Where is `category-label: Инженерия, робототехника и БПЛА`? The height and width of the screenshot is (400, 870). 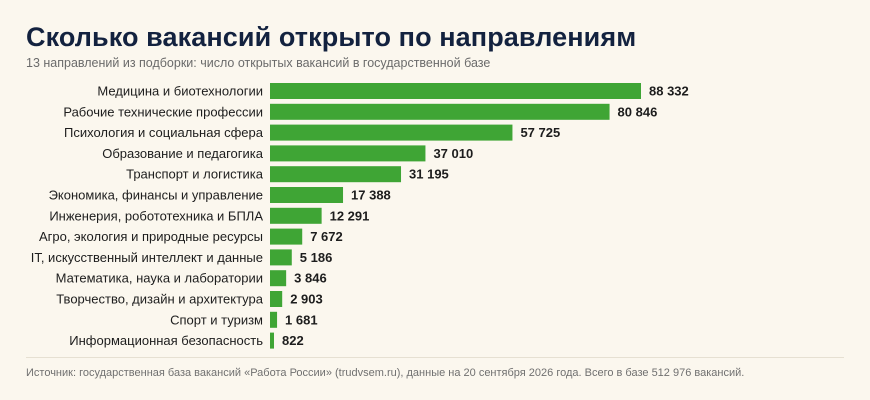 category-label: Инженерия, робототехника и БПЛА is located at coordinates (156, 215).